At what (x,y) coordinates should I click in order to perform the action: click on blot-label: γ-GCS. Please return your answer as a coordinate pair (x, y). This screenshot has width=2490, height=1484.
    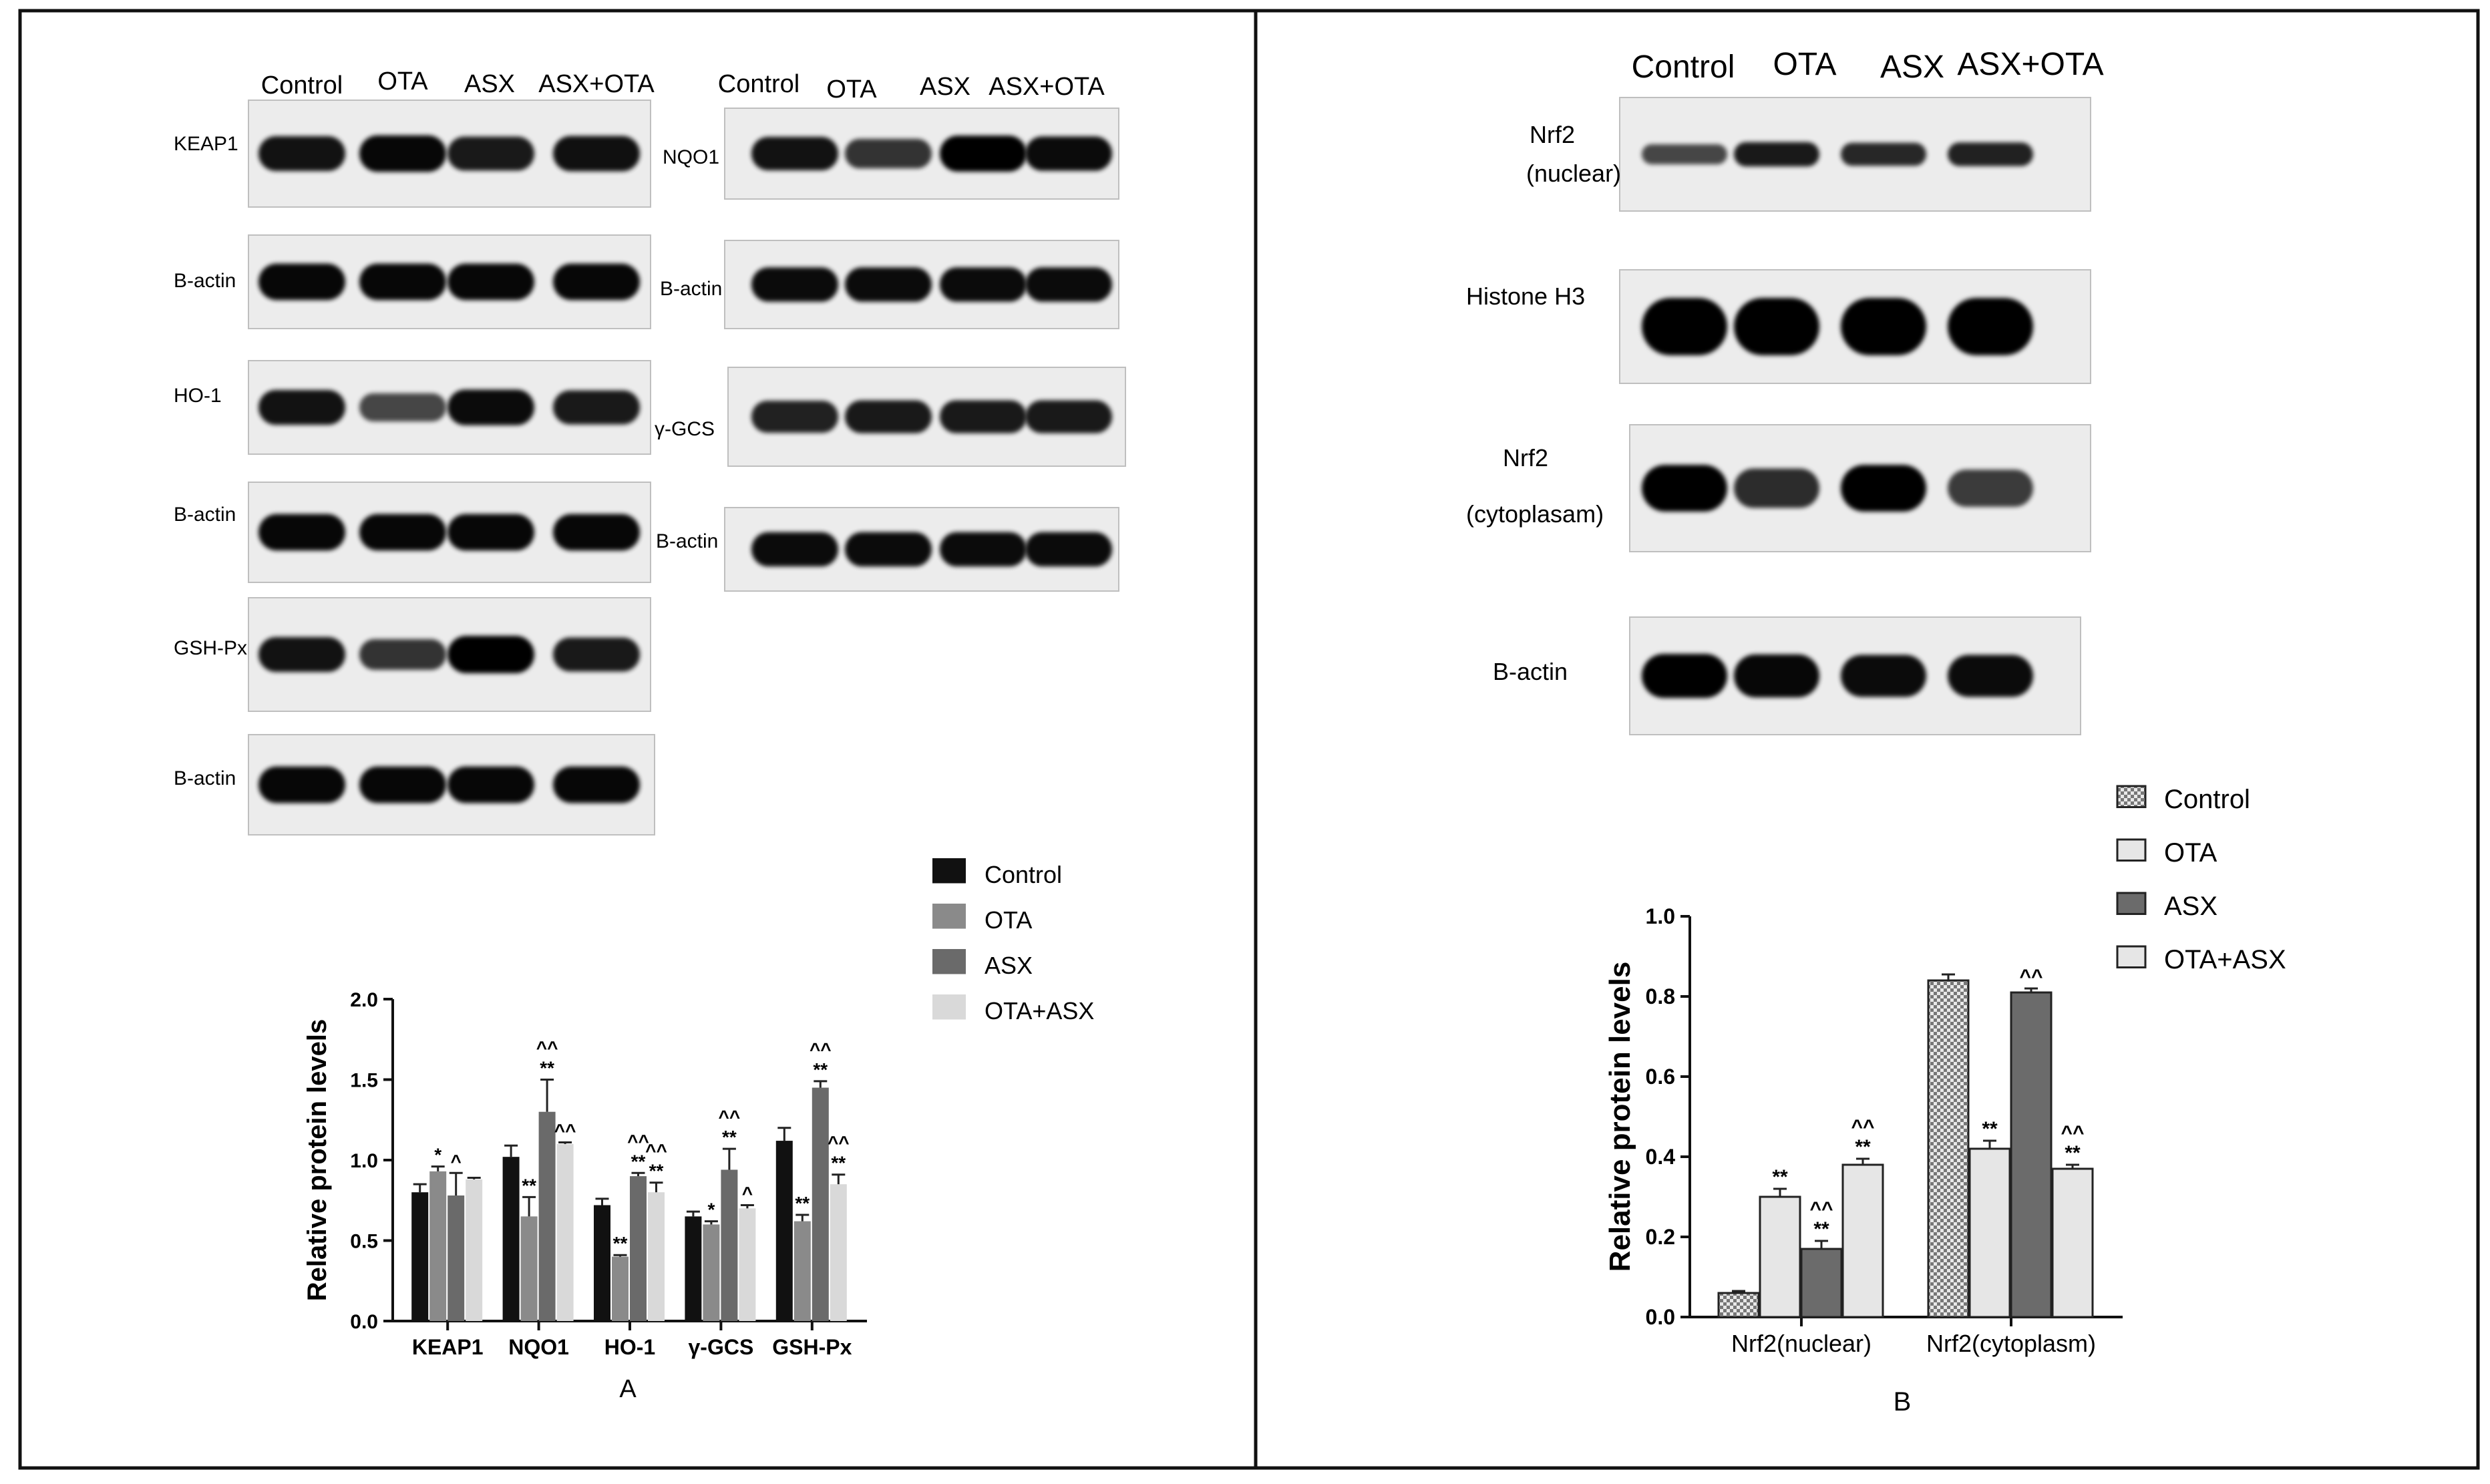
    Looking at the image, I should click on (685, 429).